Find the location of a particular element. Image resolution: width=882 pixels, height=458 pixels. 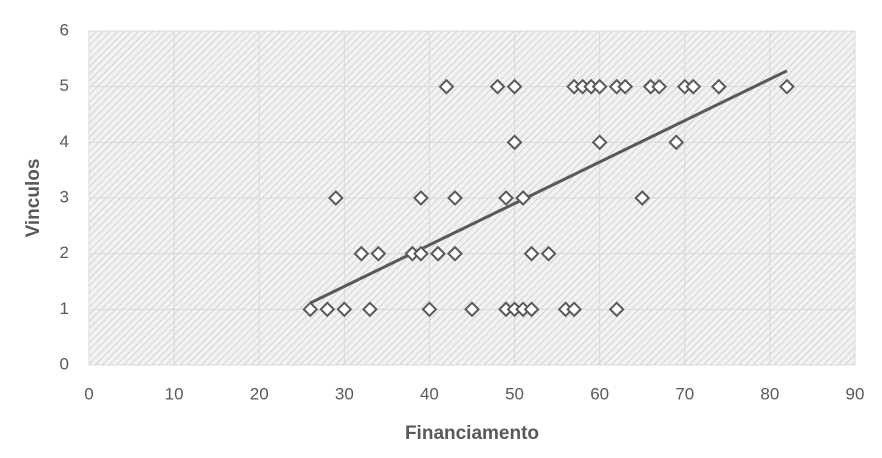

x-tick-label: 10 is located at coordinates (174, 393).